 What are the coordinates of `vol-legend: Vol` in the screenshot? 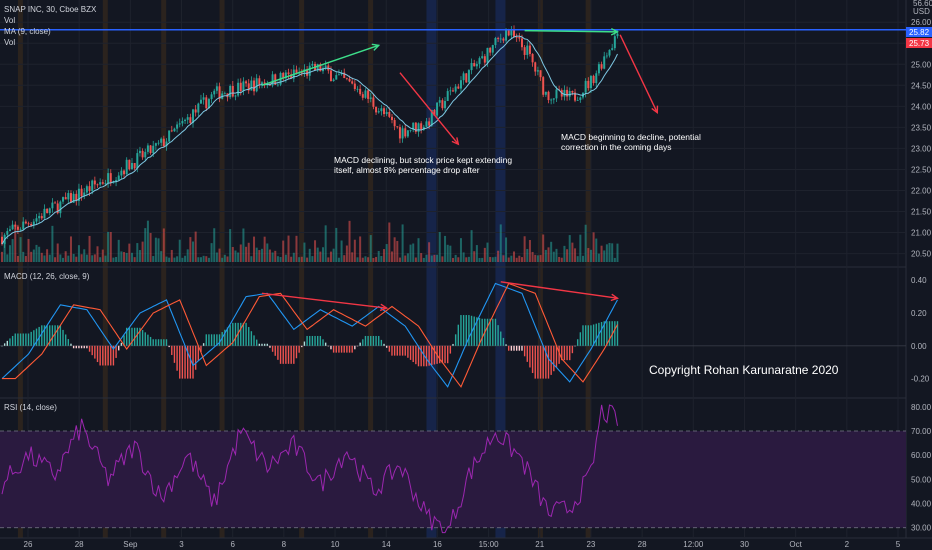 It's located at (9, 20).